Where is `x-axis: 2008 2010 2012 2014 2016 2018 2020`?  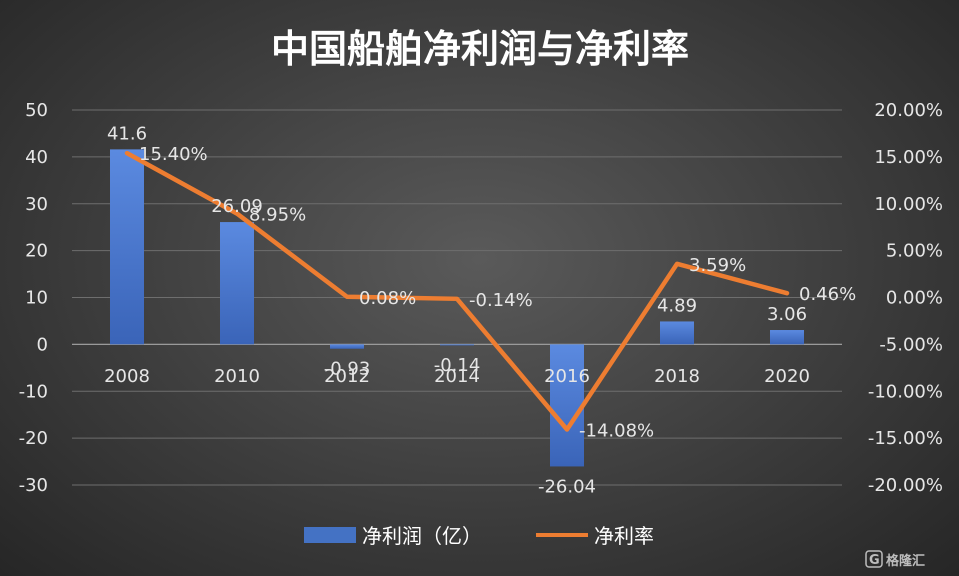
x-axis: 2008 2010 2012 2014 2016 2018 2020 is located at coordinates (457, 376).